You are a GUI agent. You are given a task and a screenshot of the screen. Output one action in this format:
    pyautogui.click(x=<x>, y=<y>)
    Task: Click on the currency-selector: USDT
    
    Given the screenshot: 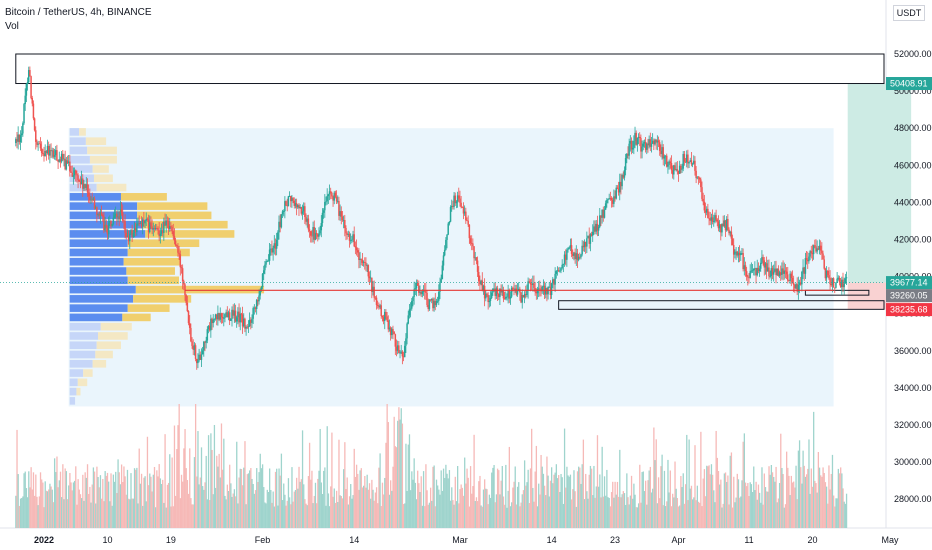 What is the action you would take?
    pyautogui.click(x=909, y=13)
    